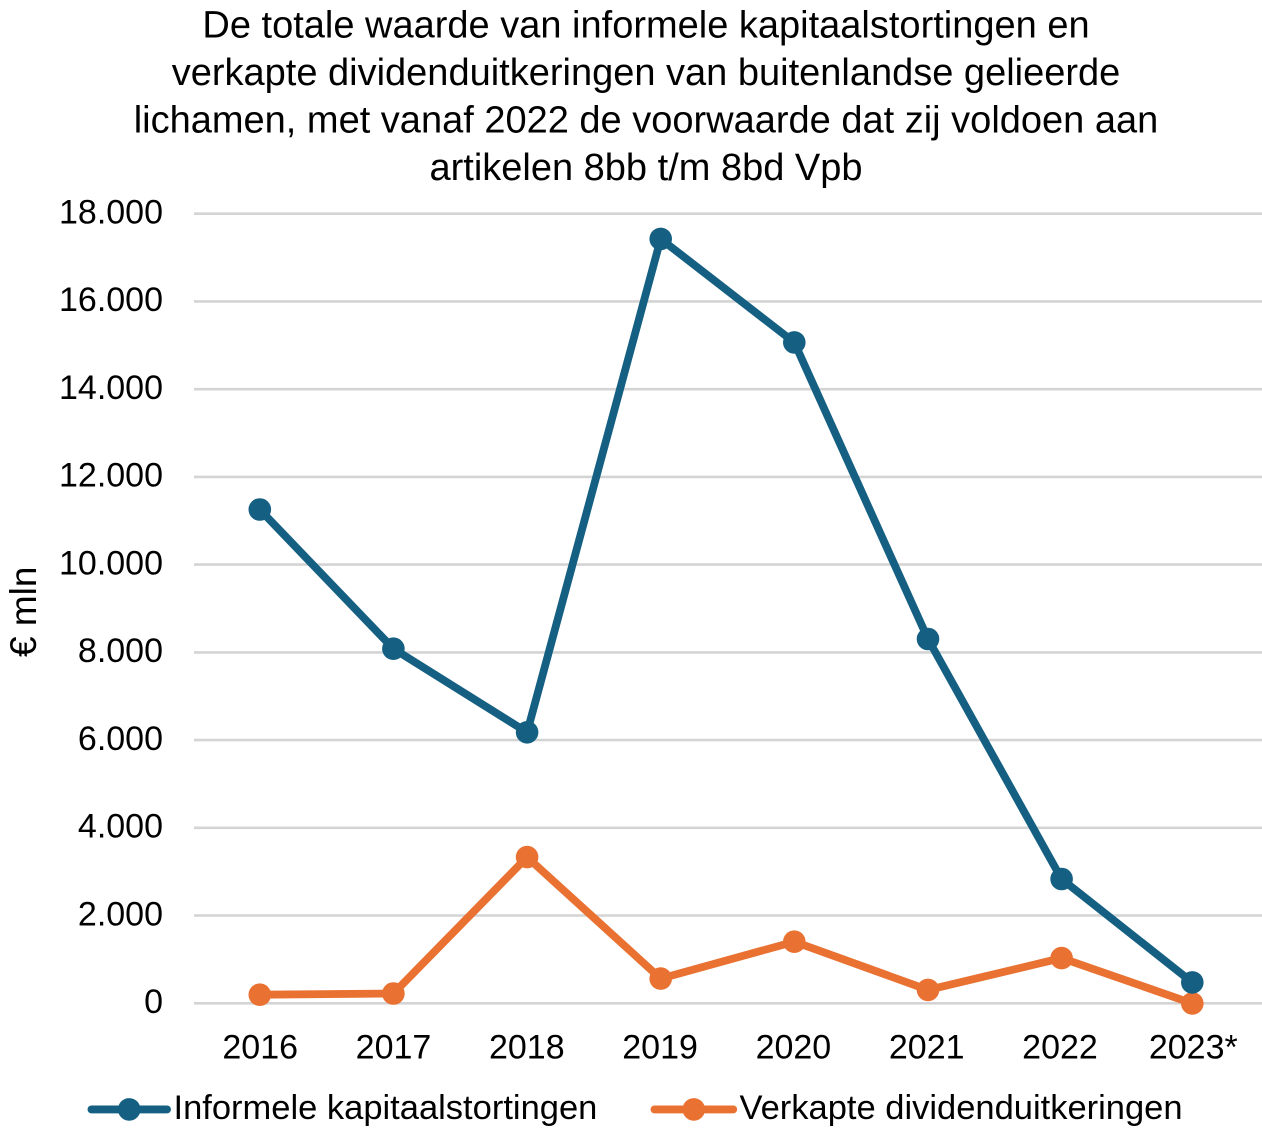  Describe the element at coordinates (961, 1108) in the screenshot. I see `svg-text: Verkapte dividenduitkeringen` at that location.